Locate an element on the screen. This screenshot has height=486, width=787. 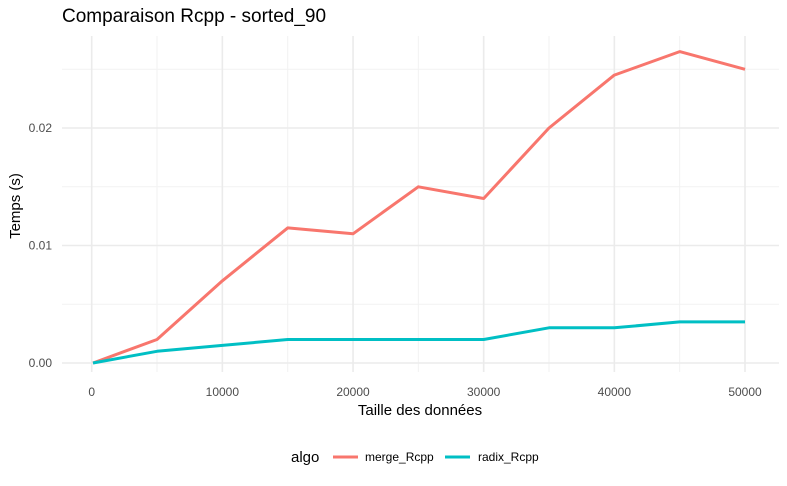
x-tick-label: 10000 is located at coordinates (223, 392).